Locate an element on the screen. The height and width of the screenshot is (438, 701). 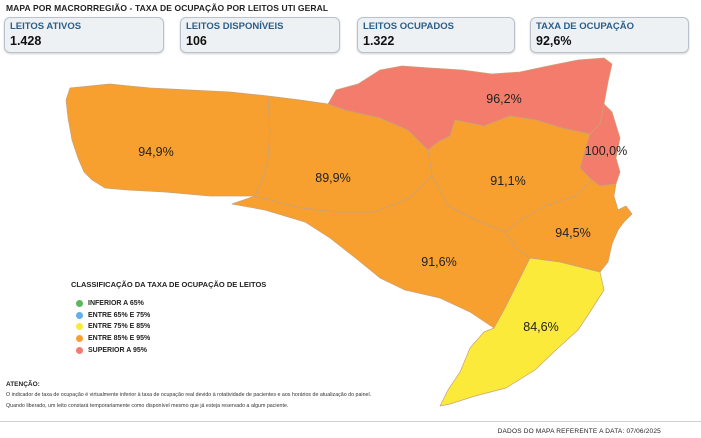
kpi-label: TAXA DE OCUPAÇÃO is located at coordinates (585, 26).